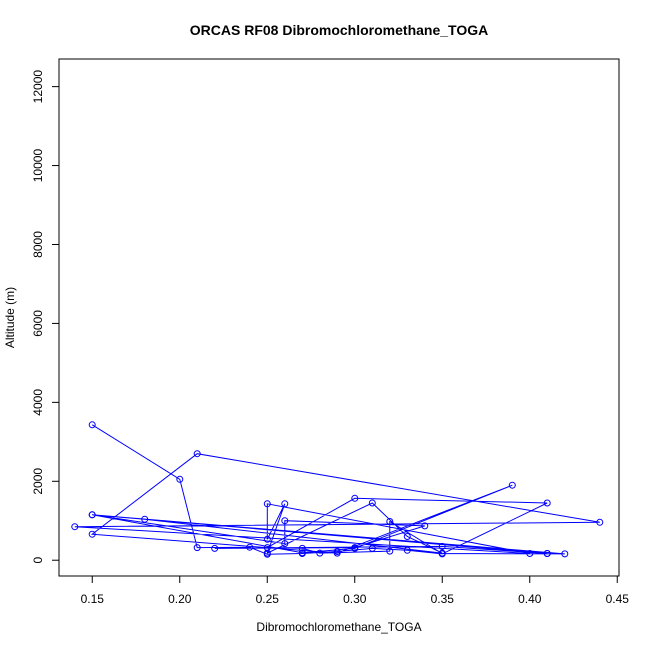 The width and height of the screenshot is (650, 650). I want to click on x-tick-label: 0.45, so click(618, 599).